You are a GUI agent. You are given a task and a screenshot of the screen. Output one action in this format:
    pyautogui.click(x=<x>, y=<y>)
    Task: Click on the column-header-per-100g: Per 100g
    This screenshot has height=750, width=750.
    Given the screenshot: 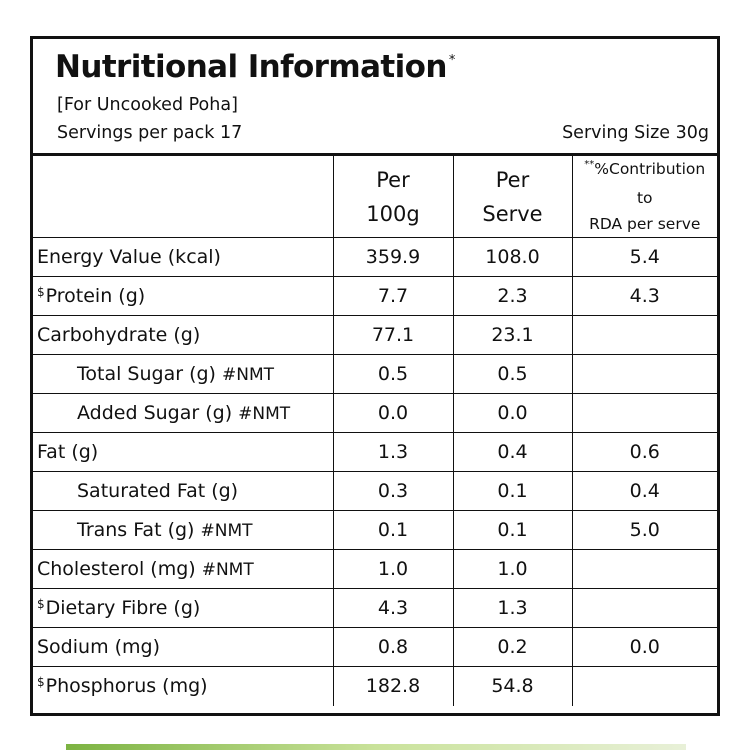 What is the action you would take?
    pyautogui.click(x=393, y=197)
    